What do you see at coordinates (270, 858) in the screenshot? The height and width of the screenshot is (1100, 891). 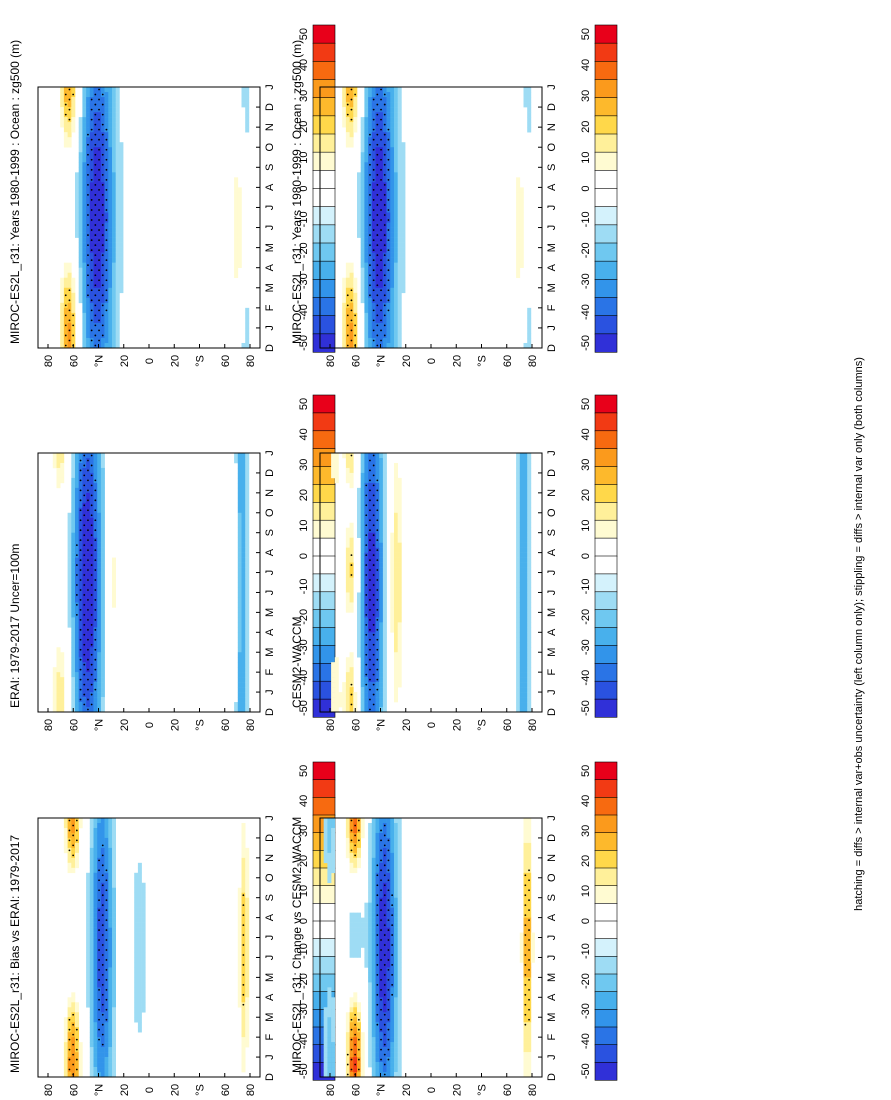 I see `month-tick-label: N` at bounding box center [270, 858].